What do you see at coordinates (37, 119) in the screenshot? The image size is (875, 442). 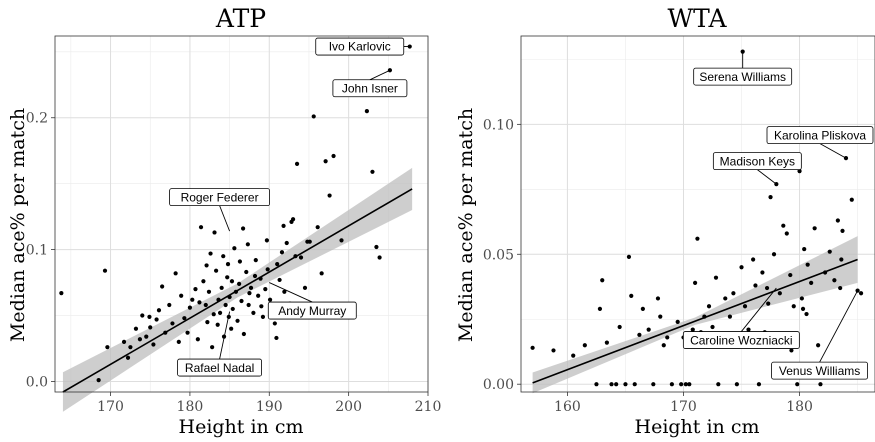 I see `atp-ytick-label: 0.2` at bounding box center [37, 119].